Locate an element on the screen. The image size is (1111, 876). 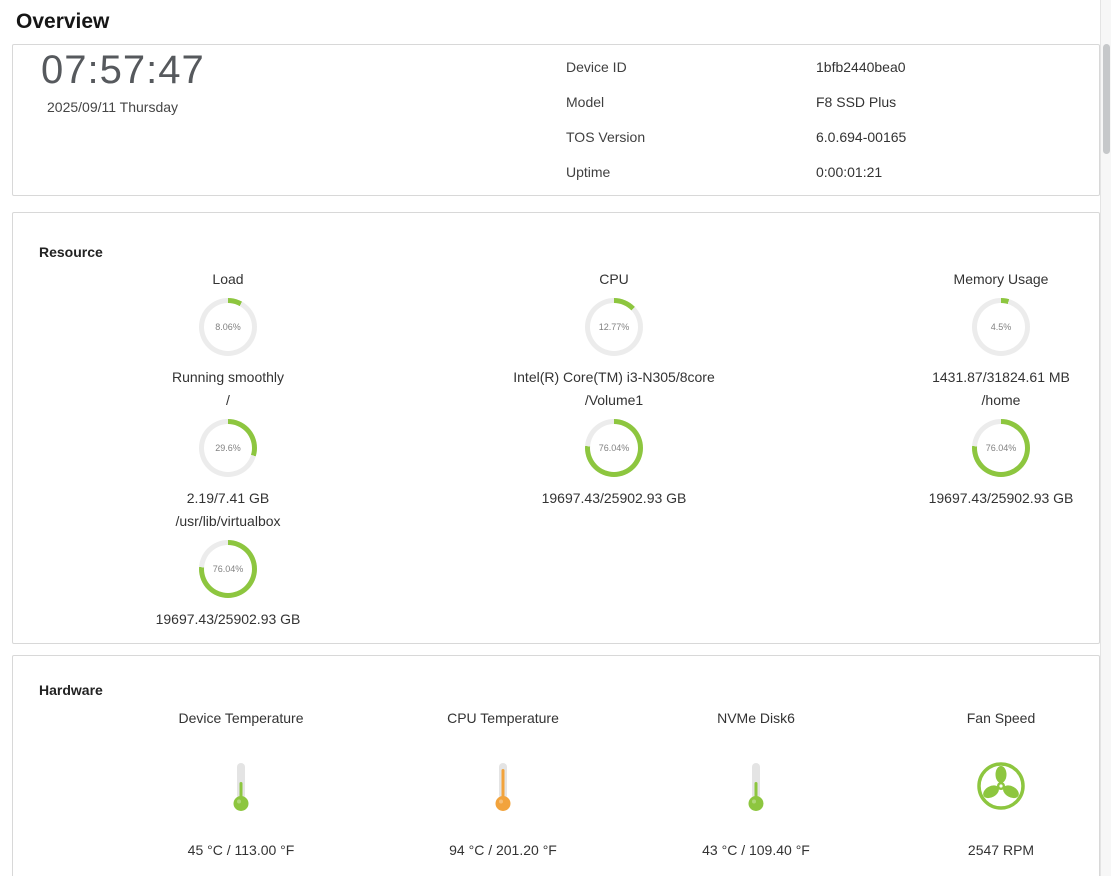
system-clock: 07:57:47 is located at coordinates (123, 70).